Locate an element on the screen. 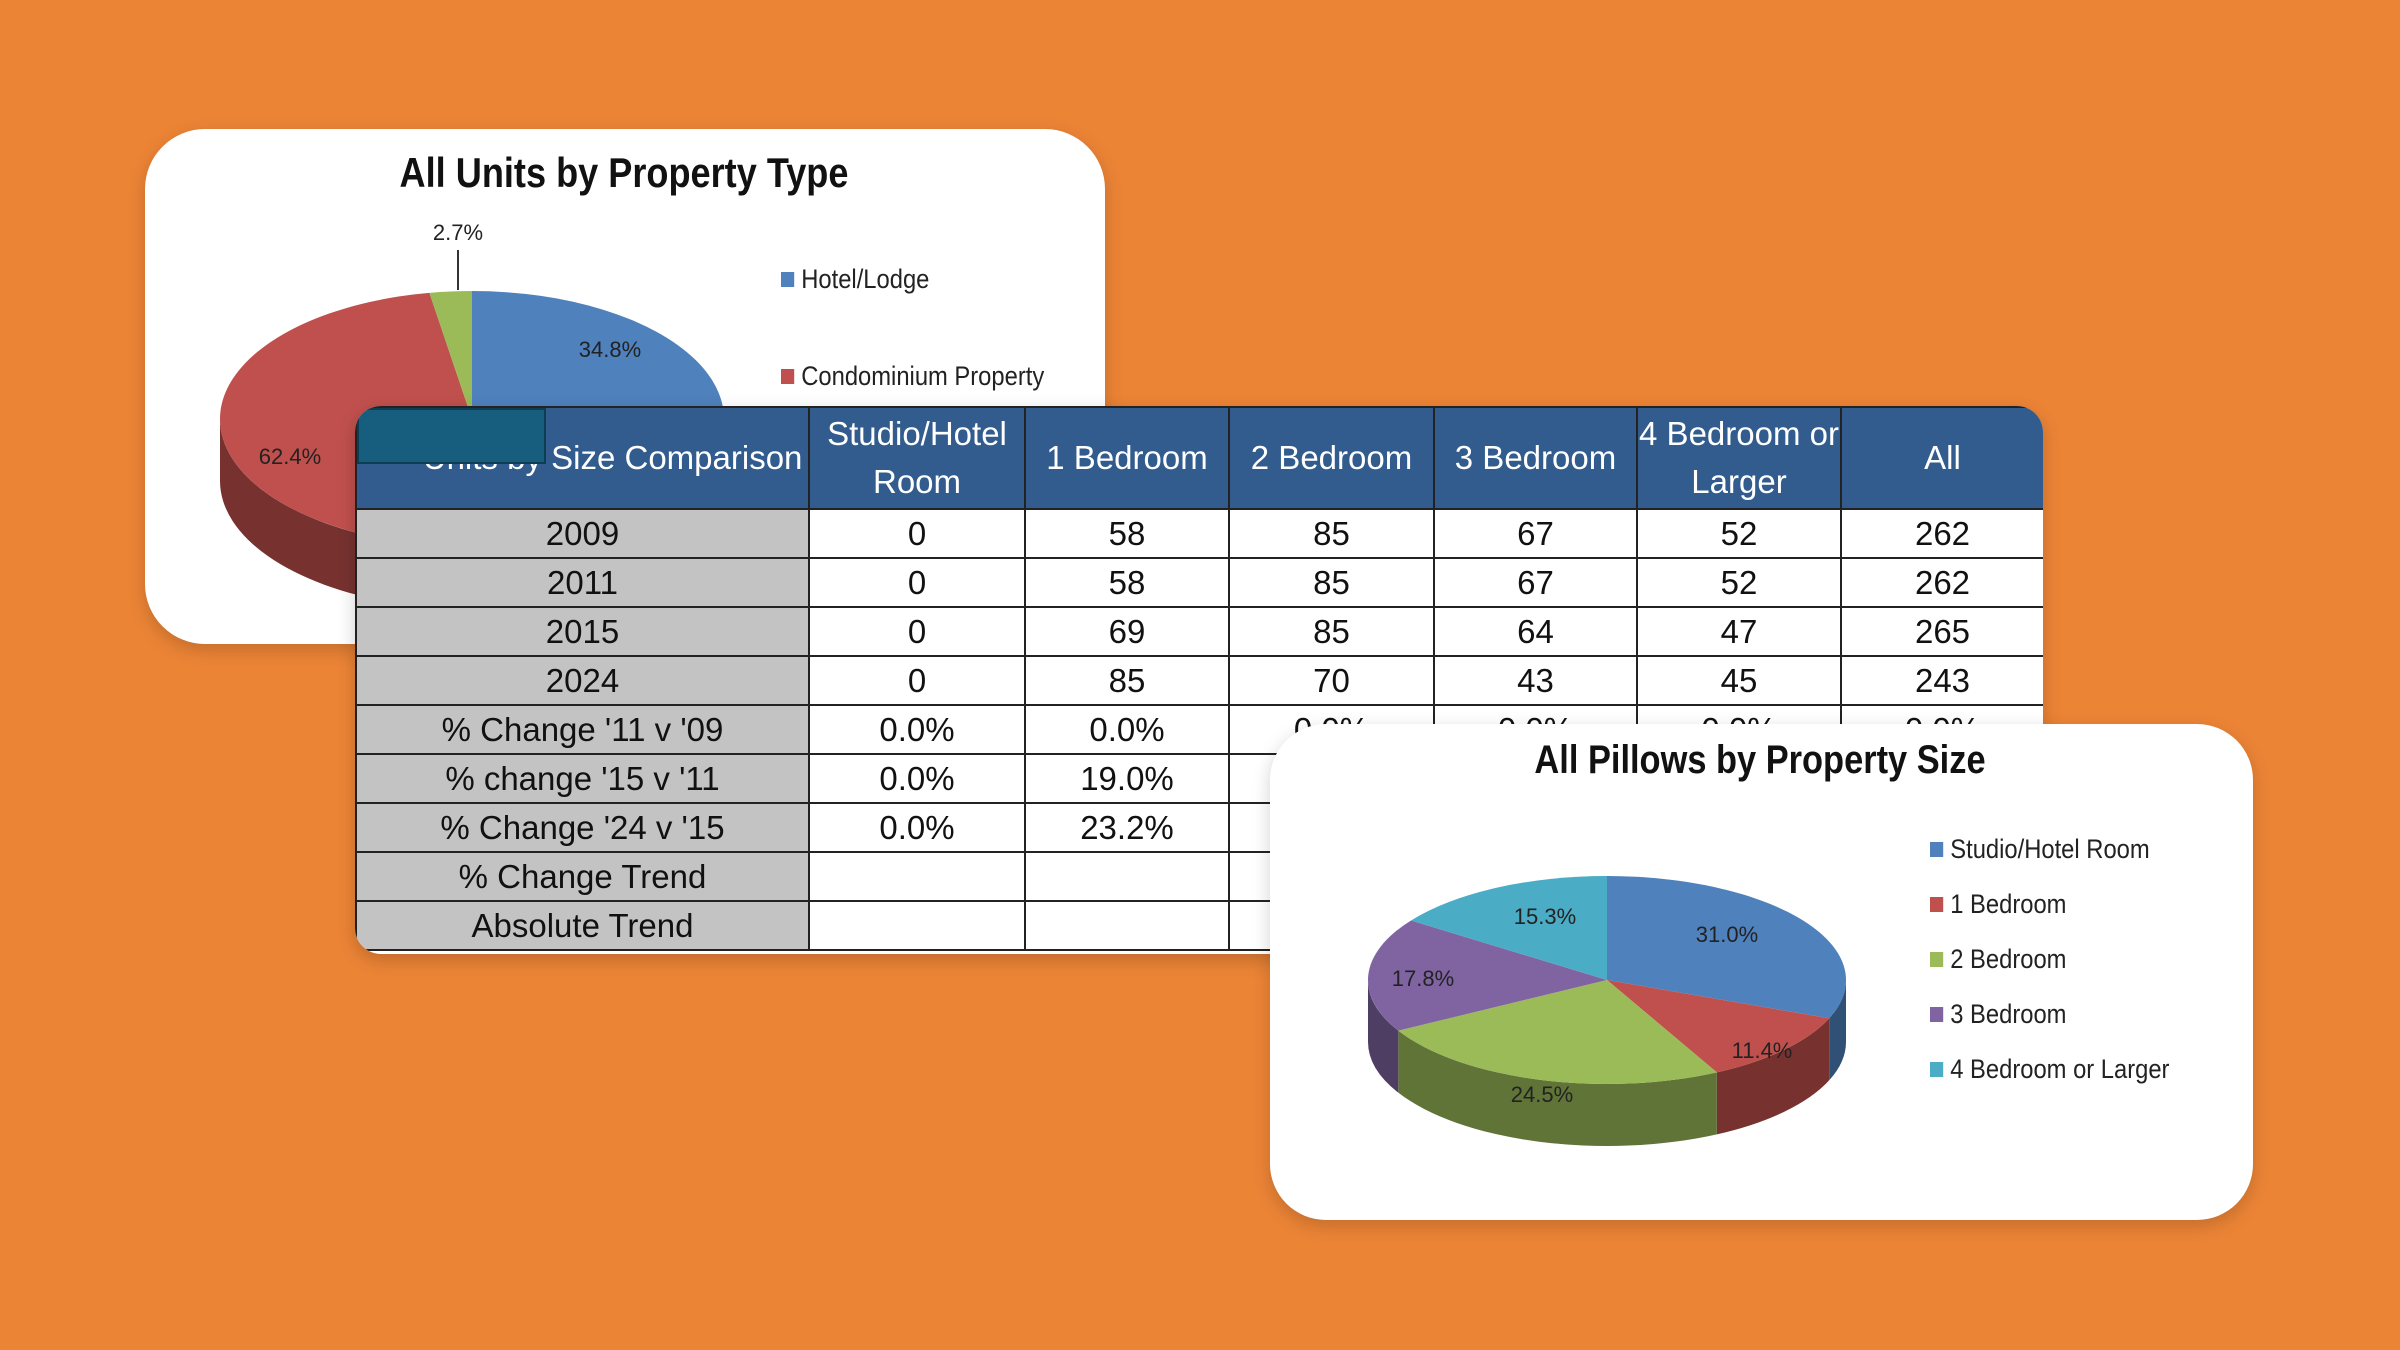 The width and height of the screenshot is (2400, 1350). row-label: 2009 is located at coordinates (582, 533).